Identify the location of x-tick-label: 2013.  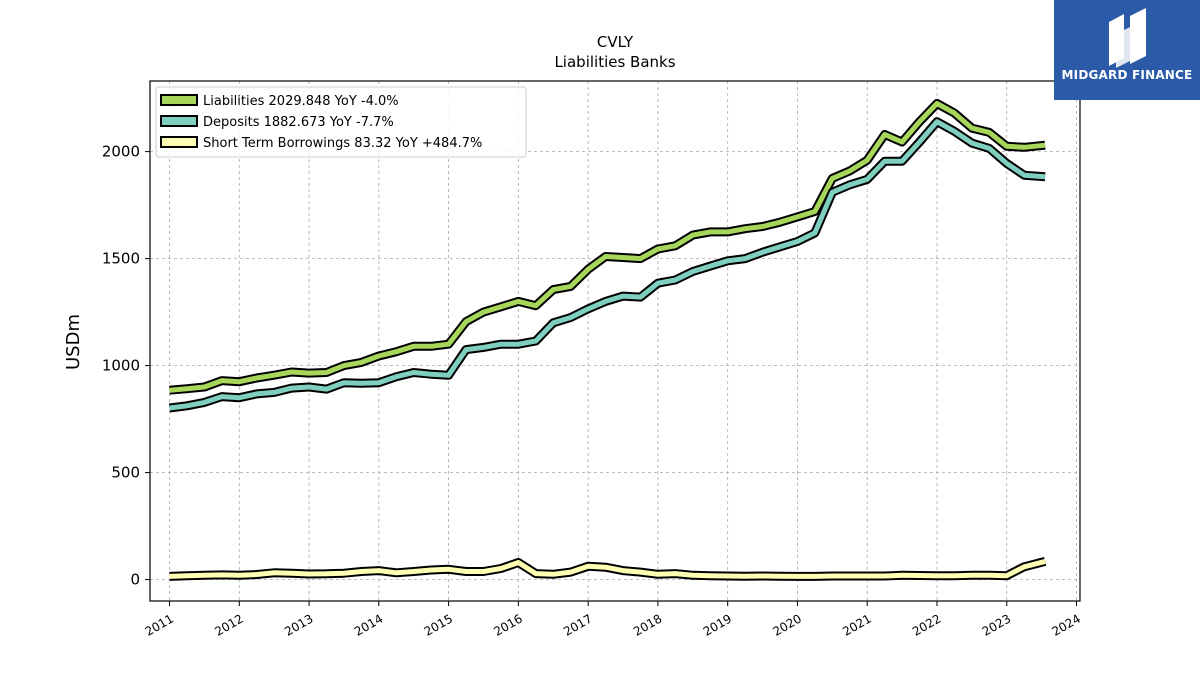
(298, 624).